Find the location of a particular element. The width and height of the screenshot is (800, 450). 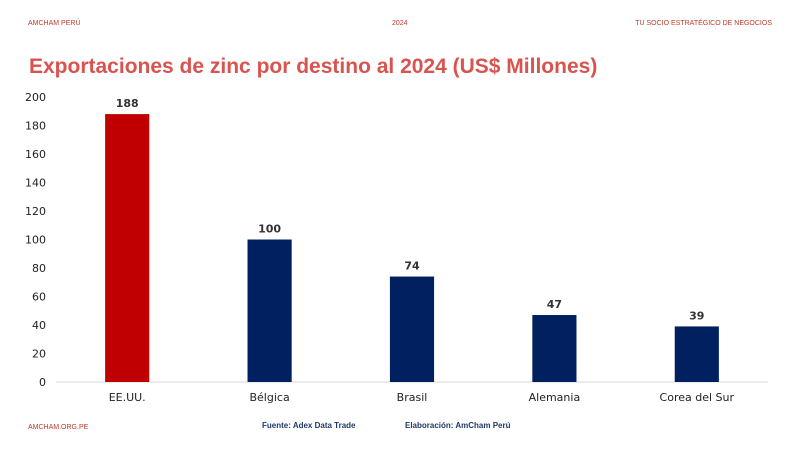

y-tick-label: 0 is located at coordinates (42, 382).